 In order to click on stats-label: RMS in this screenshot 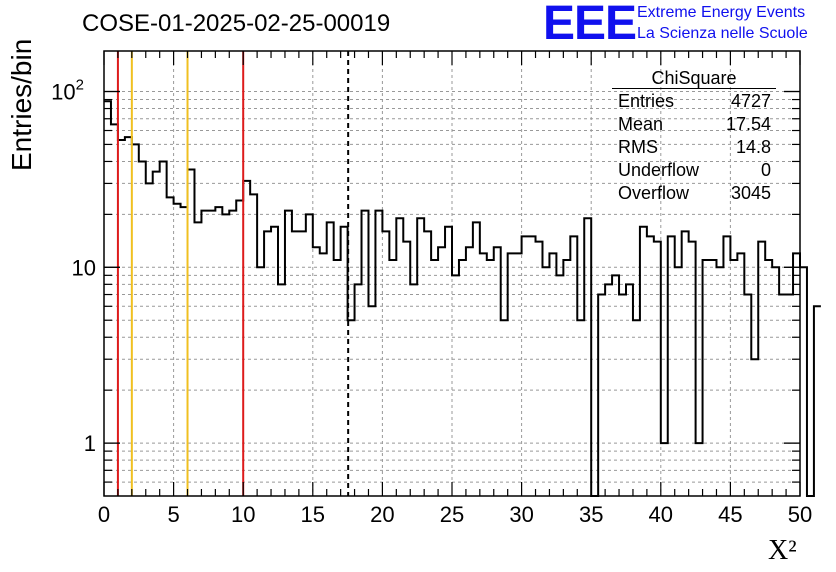, I will do `click(638, 147)`.